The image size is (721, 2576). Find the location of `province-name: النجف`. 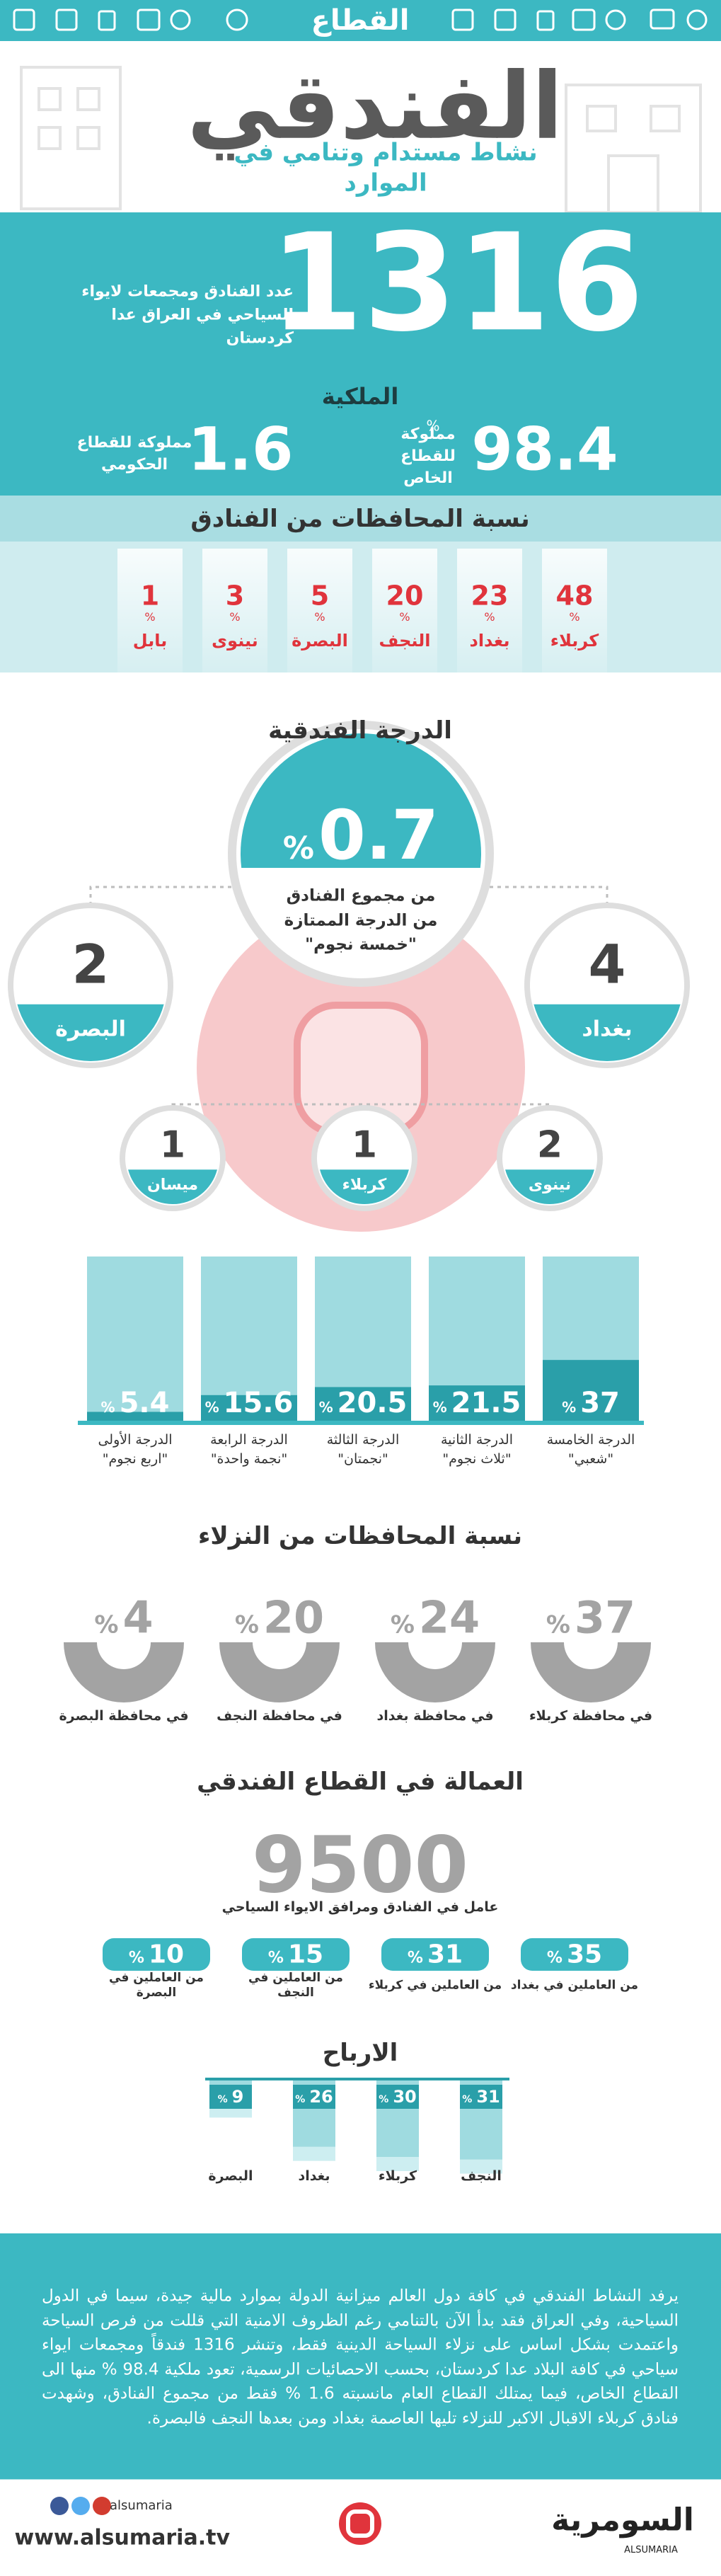

province-name: النجف is located at coordinates (405, 641).